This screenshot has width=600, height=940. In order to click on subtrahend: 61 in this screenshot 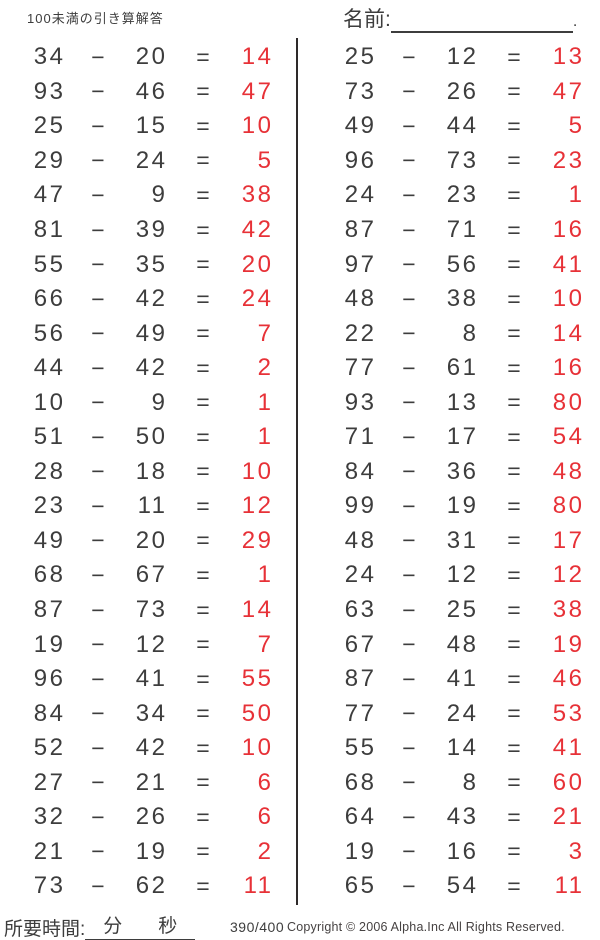, I will do `click(462, 368)`.